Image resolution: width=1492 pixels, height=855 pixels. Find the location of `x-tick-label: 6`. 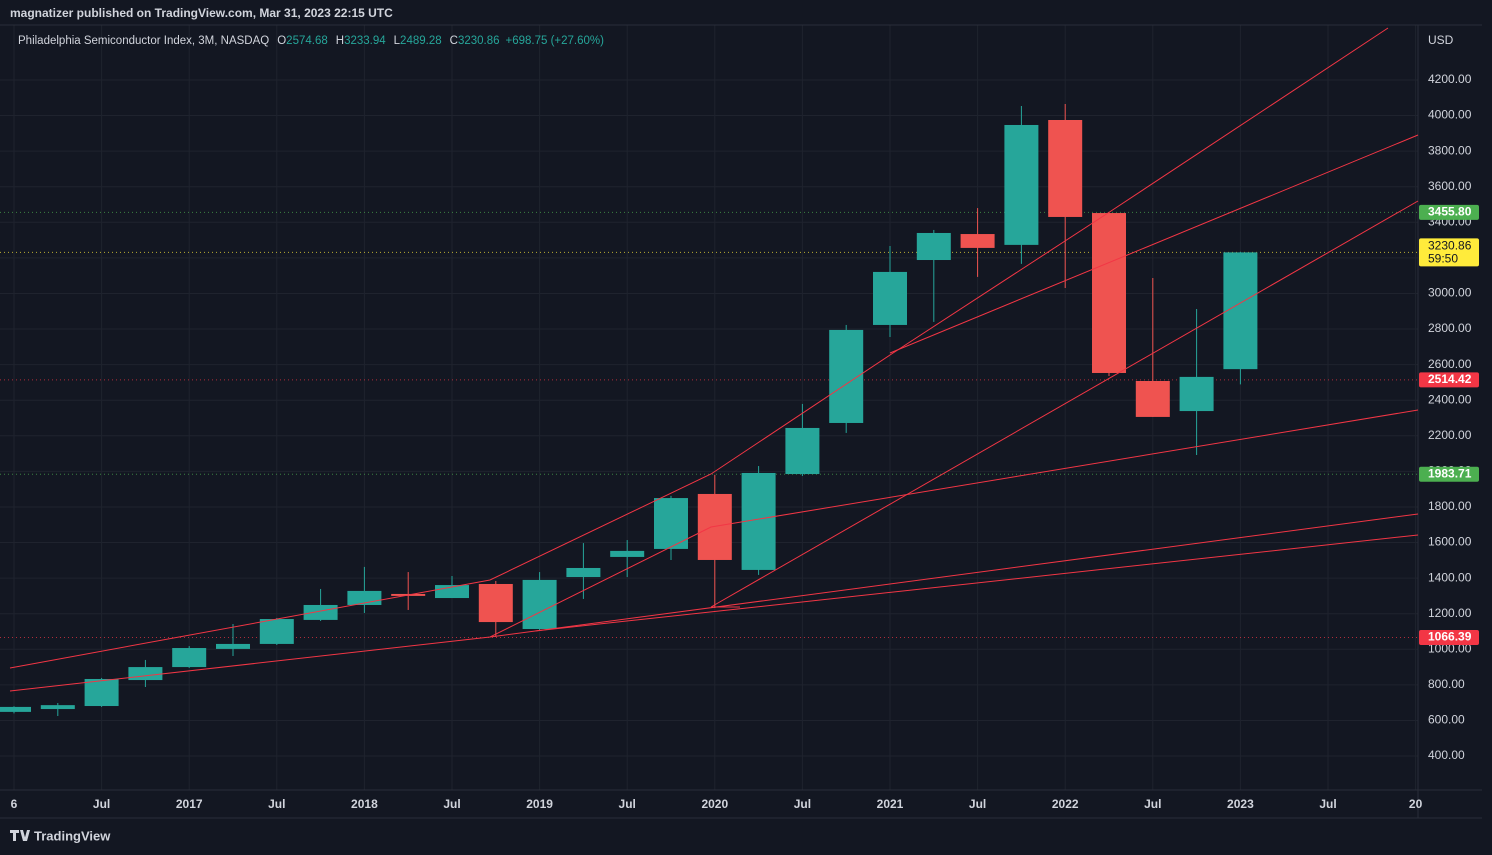

x-tick-label: 6 is located at coordinates (14, 804).